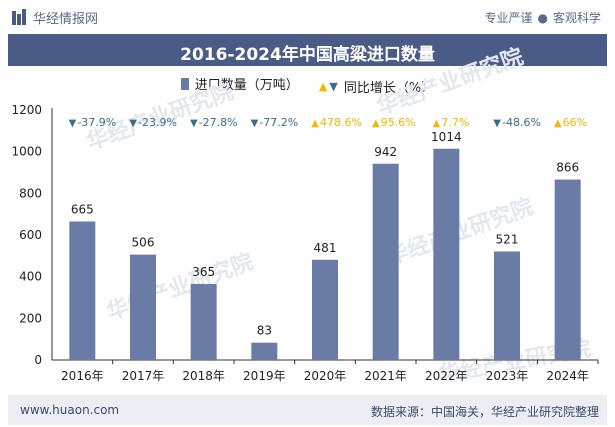 Image resolution: width=615 pixels, height=427 pixels. I want to click on bar-2021年, so click(385, 261).